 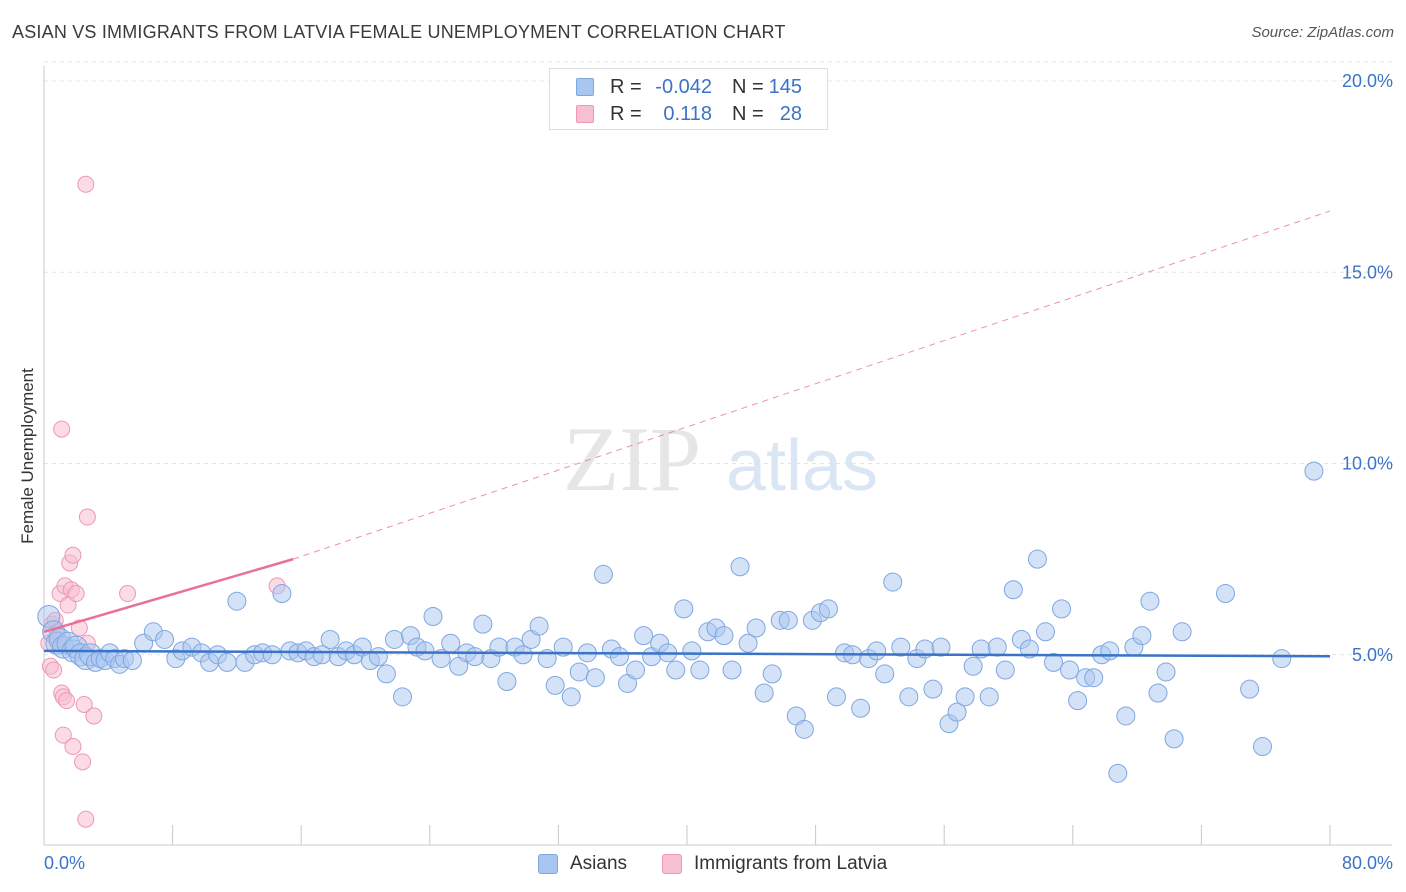 What do you see at coordinates (748, 114) in the screenshot?
I see `legend-n-label: N =` at bounding box center [748, 114].